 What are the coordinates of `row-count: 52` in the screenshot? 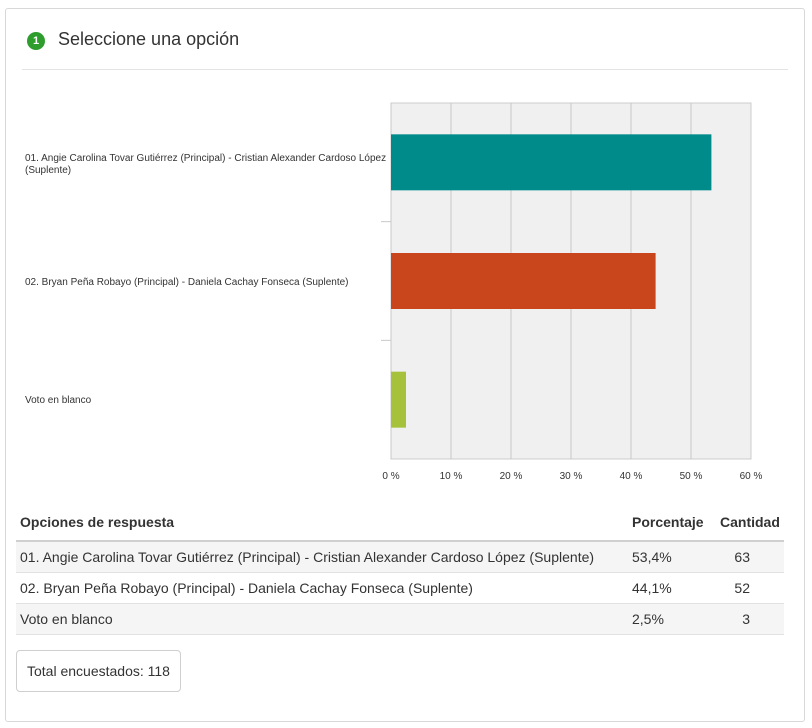 It's located at (750, 588).